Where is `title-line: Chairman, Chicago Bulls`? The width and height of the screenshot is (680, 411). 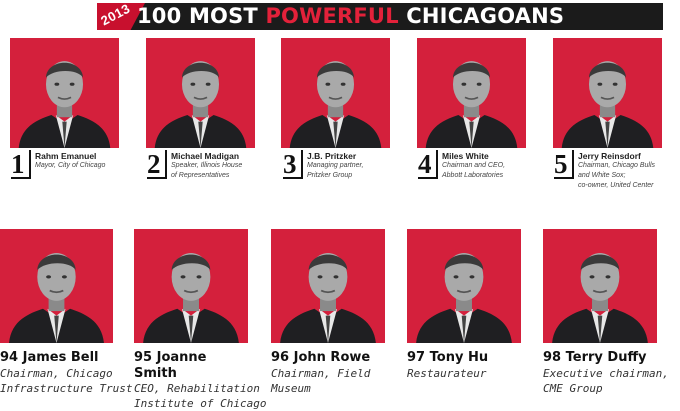
title-line: Chairman, Chicago Bulls is located at coordinates (617, 165).